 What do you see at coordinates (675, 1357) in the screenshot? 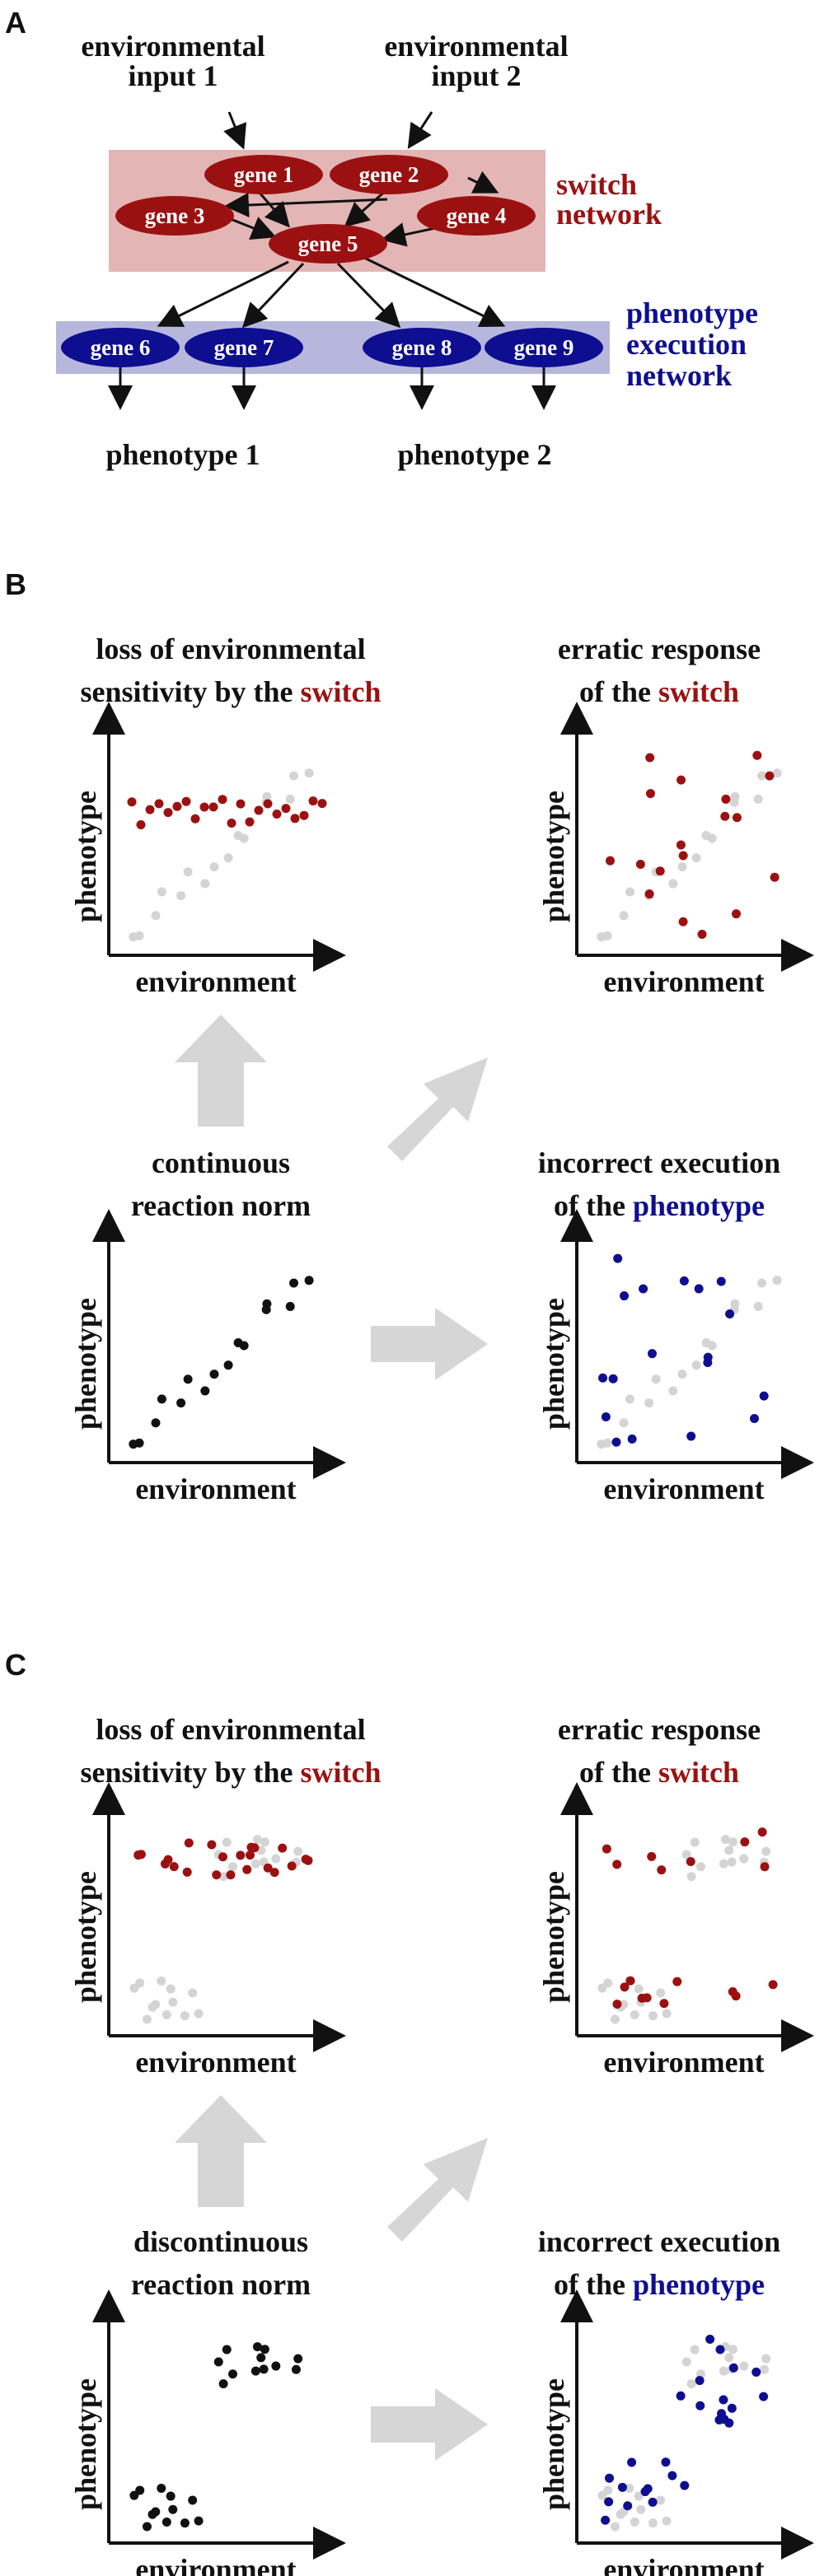
I see `b-plot-incorrect-execution: environment phenotype` at bounding box center [675, 1357].